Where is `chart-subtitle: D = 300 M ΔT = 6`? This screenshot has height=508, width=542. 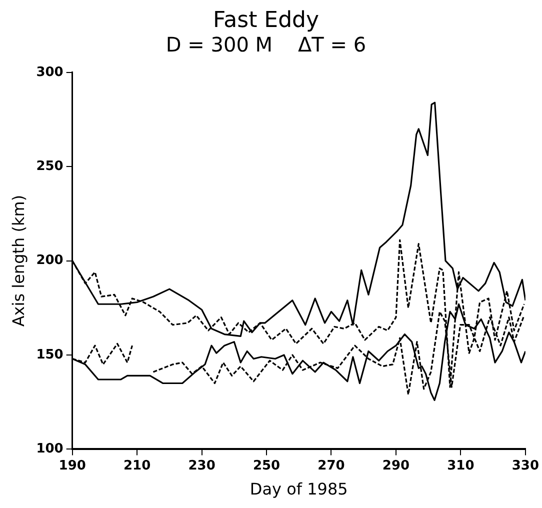
chart-subtitle: D = 300 M ΔT = 6 is located at coordinates (266, 44).